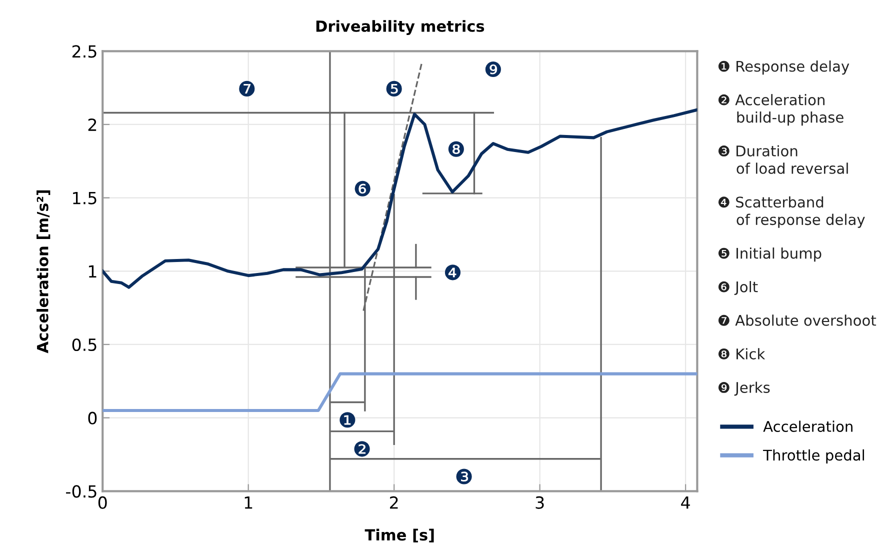 The height and width of the screenshot is (550, 877). What do you see at coordinates (452, 272) in the screenshot?
I see `annotation: ❹` at bounding box center [452, 272].